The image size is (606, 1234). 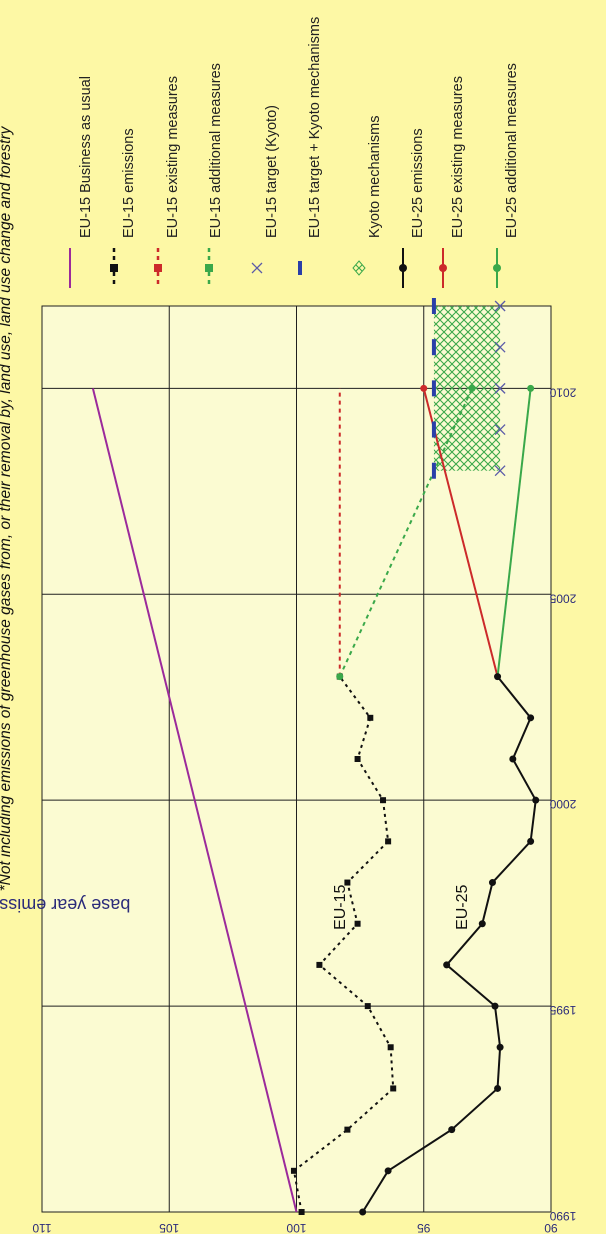 What do you see at coordinates (562, 598) in the screenshot?
I see `x-tick-label: 2005` at bounding box center [562, 598].